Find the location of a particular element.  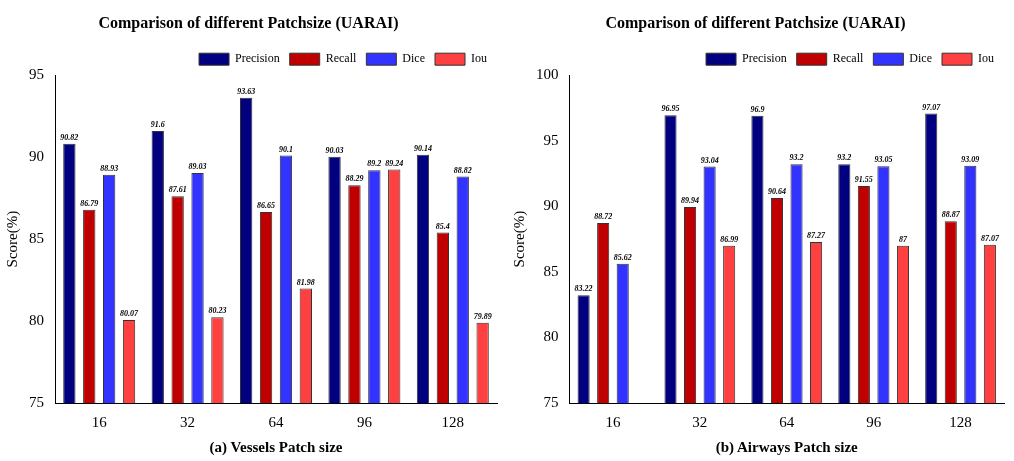

data-label: 90.14 is located at coordinates (422, 148).